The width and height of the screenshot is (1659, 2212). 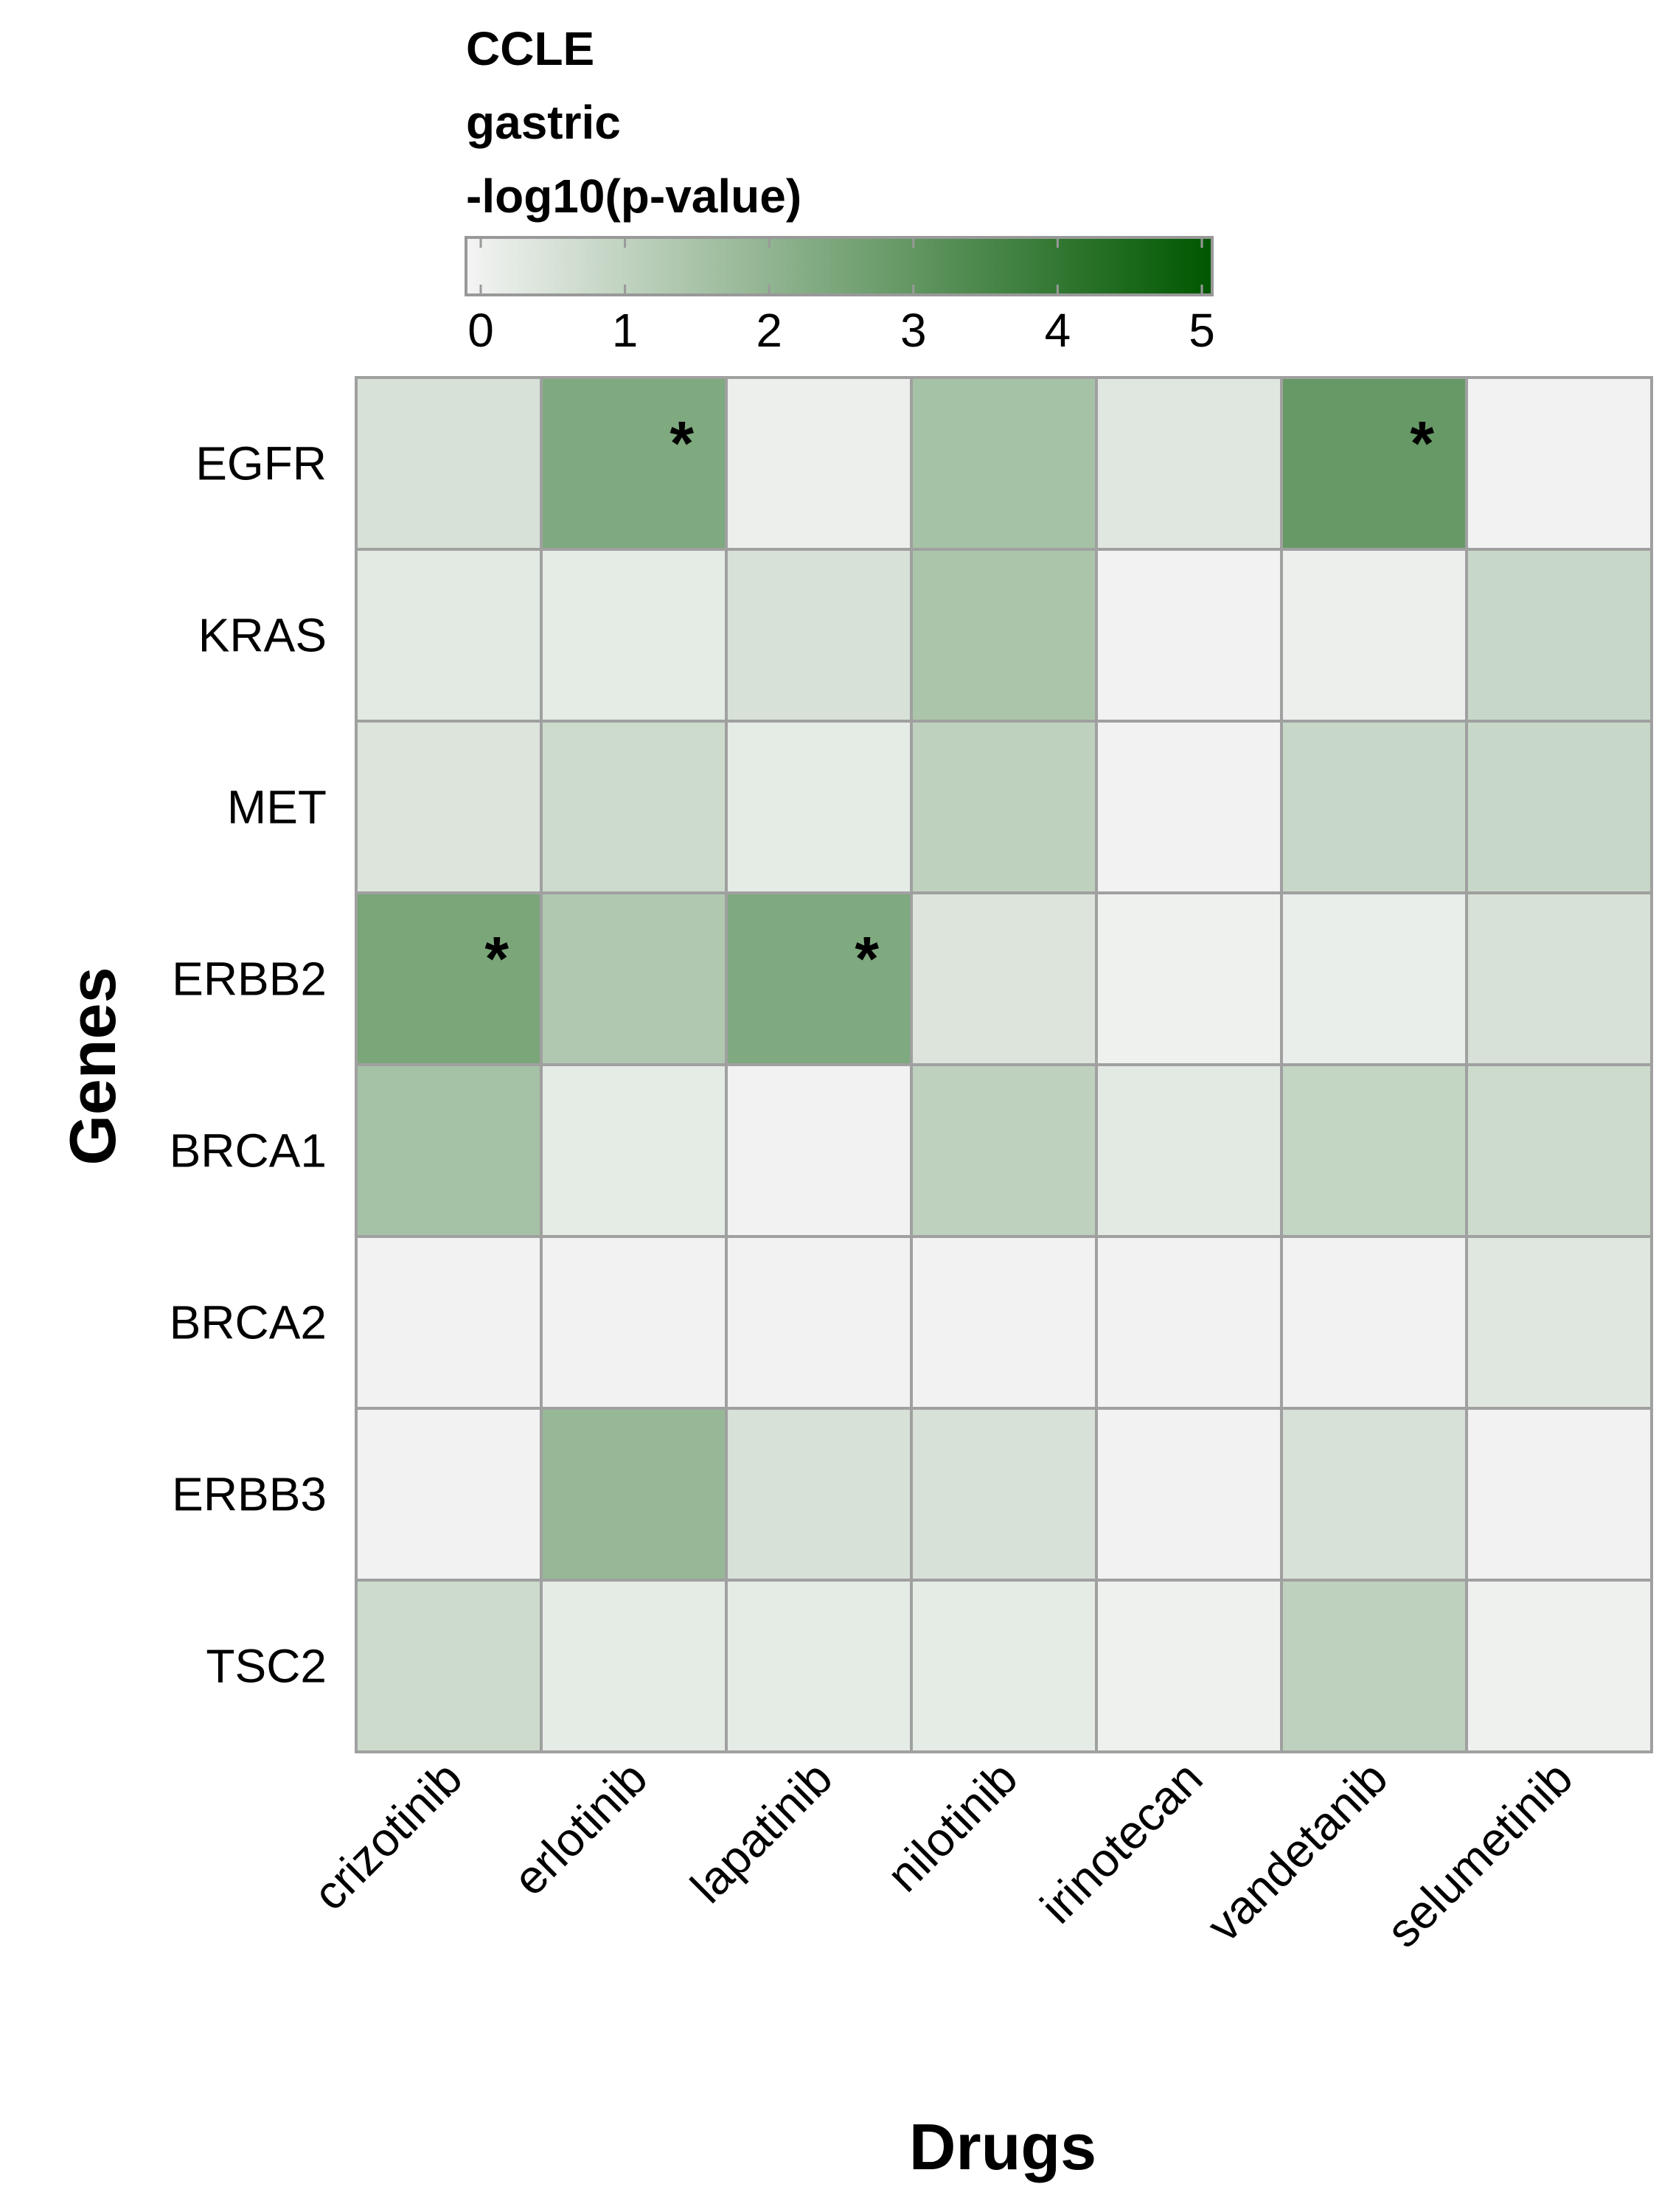 I want to click on legend-colorbar, so click(x=839, y=266).